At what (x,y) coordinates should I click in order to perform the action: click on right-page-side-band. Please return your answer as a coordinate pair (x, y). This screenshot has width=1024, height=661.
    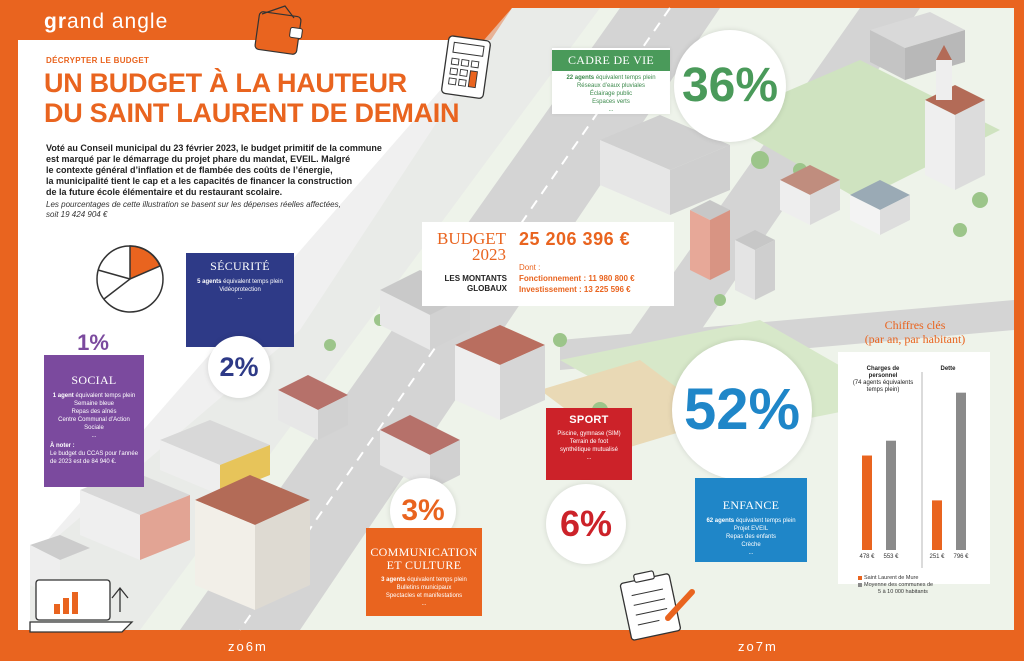
    Looking at the image, I should click on (1019, 330).